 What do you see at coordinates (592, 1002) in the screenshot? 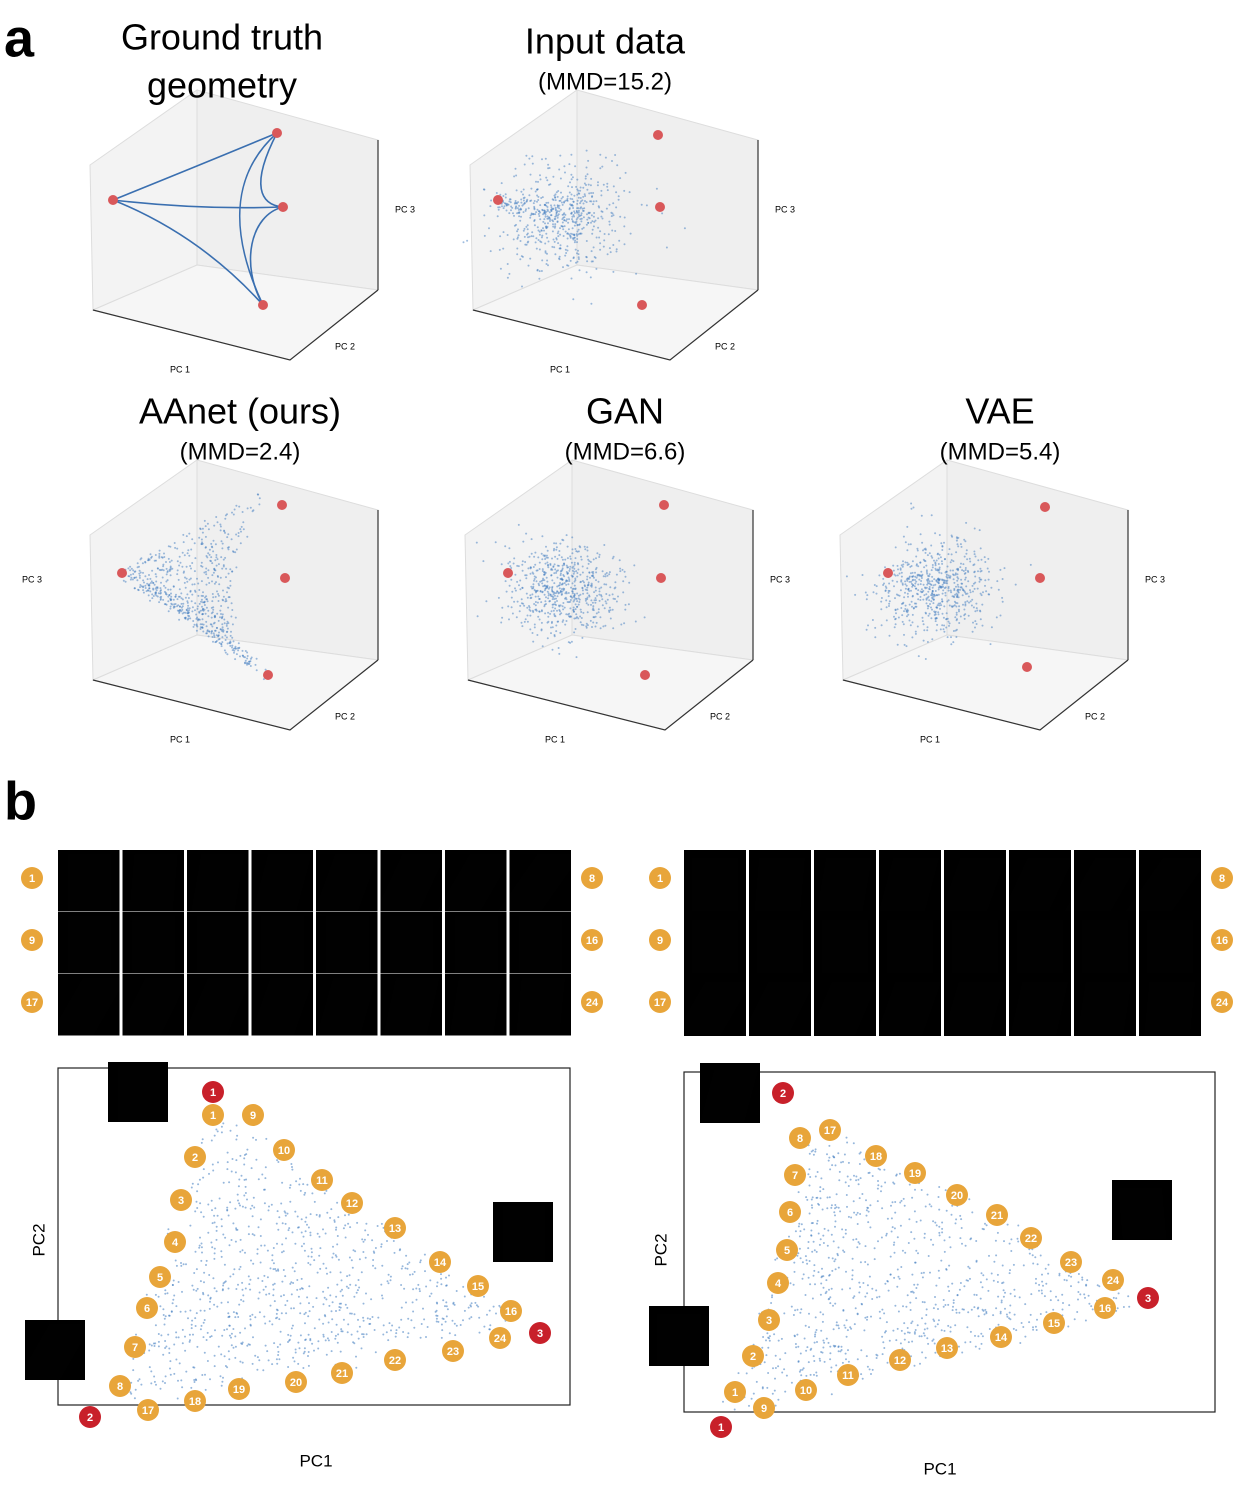
I see `badge` at bounding box center [592, 1002].